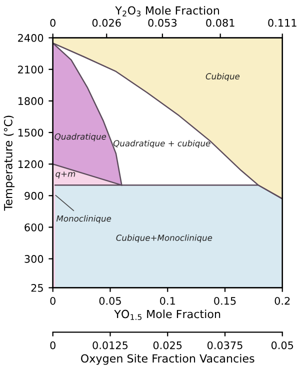 The height and width of the screenshot is (367, 302). Describe the element at coordinates (167, 300) in the screenshot. I see `x-tick-label: 0.1` at that location.